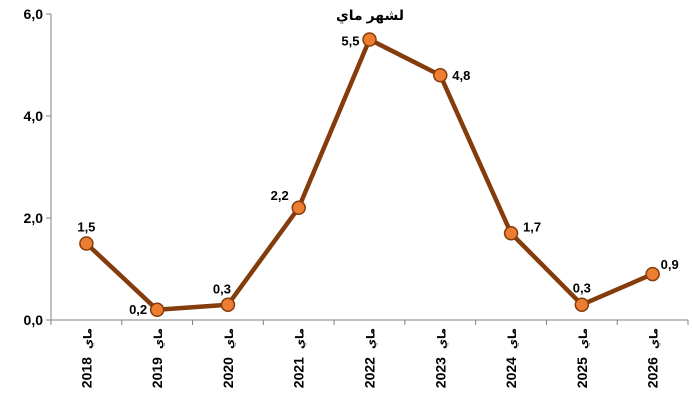 The width and height of the screenshot is (693, 406). I want to click on y-tick-label: 4,0, so click(34, 116).